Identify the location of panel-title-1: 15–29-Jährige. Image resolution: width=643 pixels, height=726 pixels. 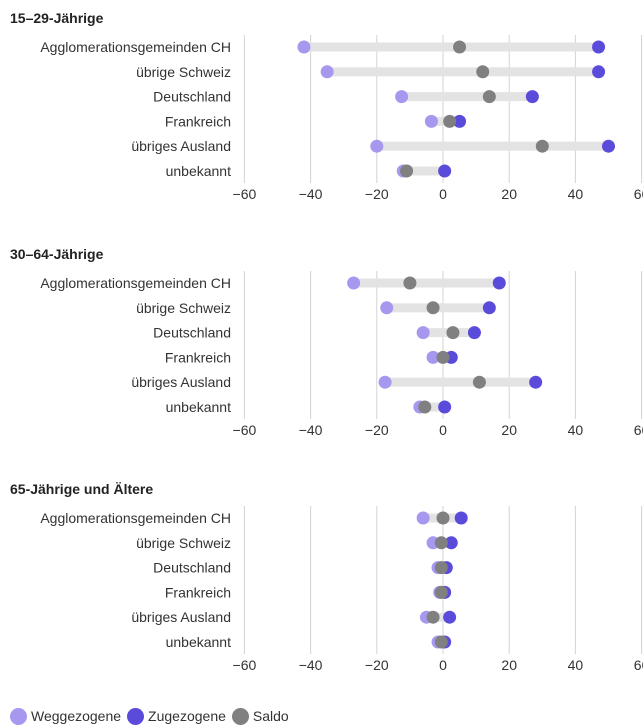
(57, 18).